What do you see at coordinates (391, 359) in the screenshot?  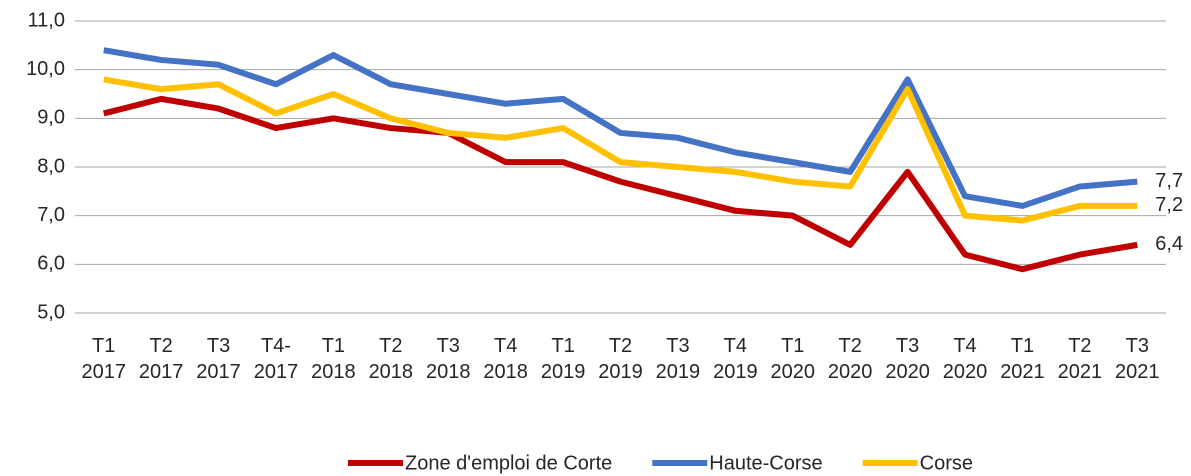 I see `x-tick-label: T2 2018` at bounding box center [391, 359].